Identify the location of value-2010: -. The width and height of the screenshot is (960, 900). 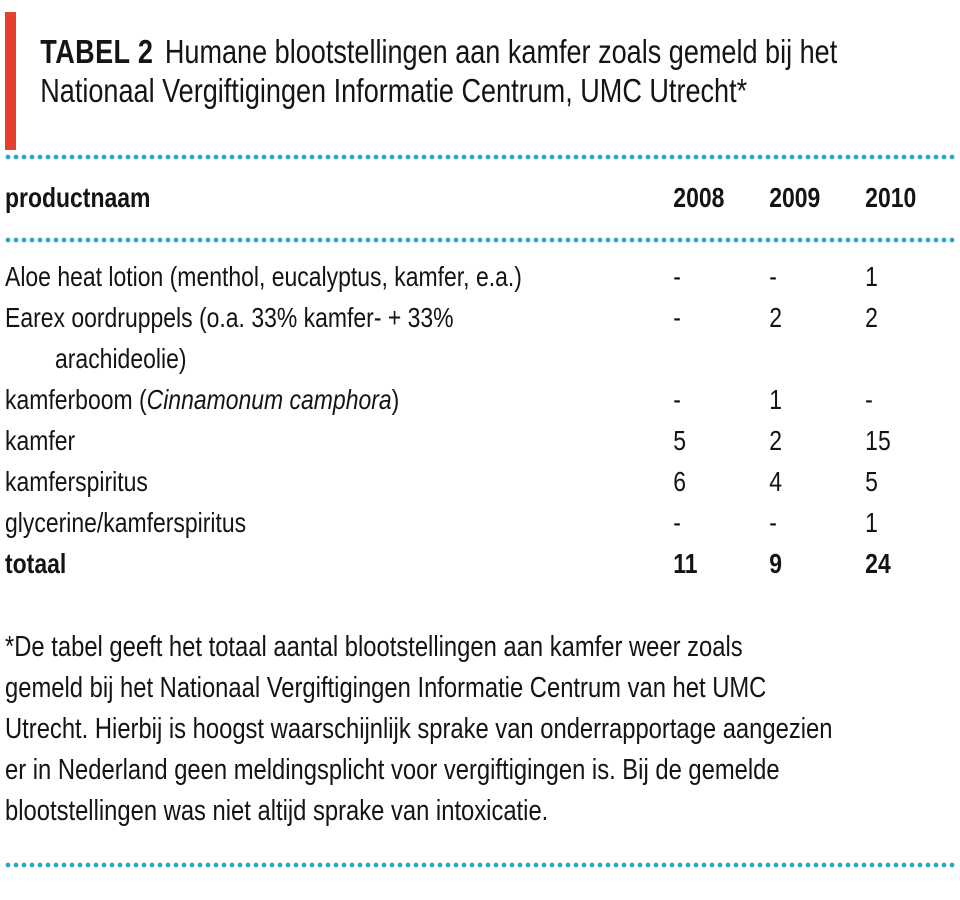
(869, 399).